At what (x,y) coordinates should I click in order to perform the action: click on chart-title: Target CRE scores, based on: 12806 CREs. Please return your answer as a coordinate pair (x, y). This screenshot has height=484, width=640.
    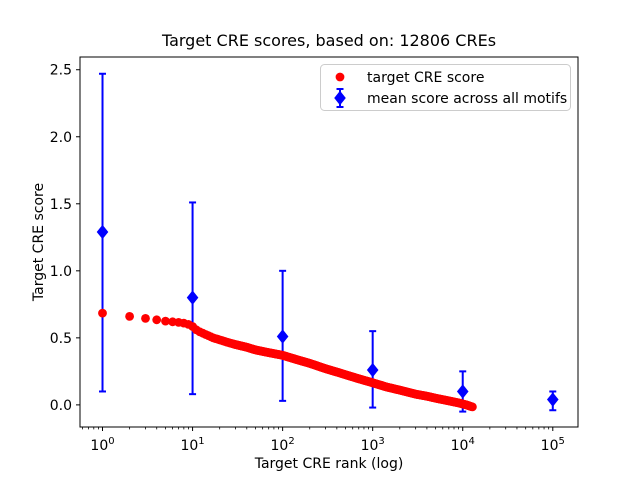
    Looking at the image, I should click on (328, 40).